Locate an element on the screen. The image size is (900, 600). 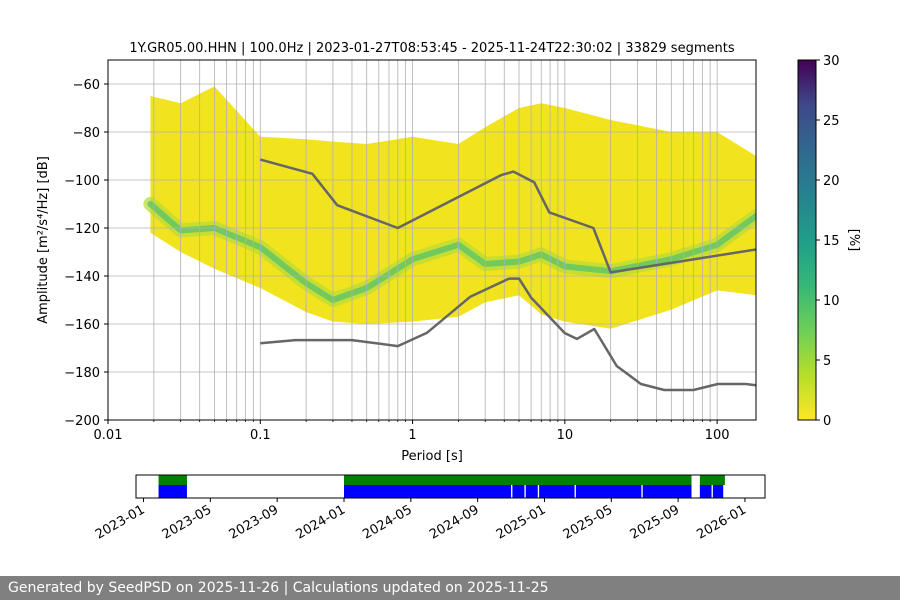
timeline-tick-label: 2023-05 is located at coordinates (187, 522).